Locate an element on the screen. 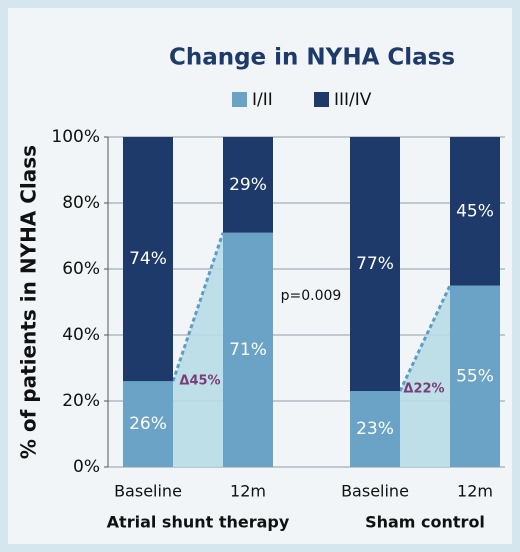  y-tick-label: 20% is located at coordinates (81, 401).